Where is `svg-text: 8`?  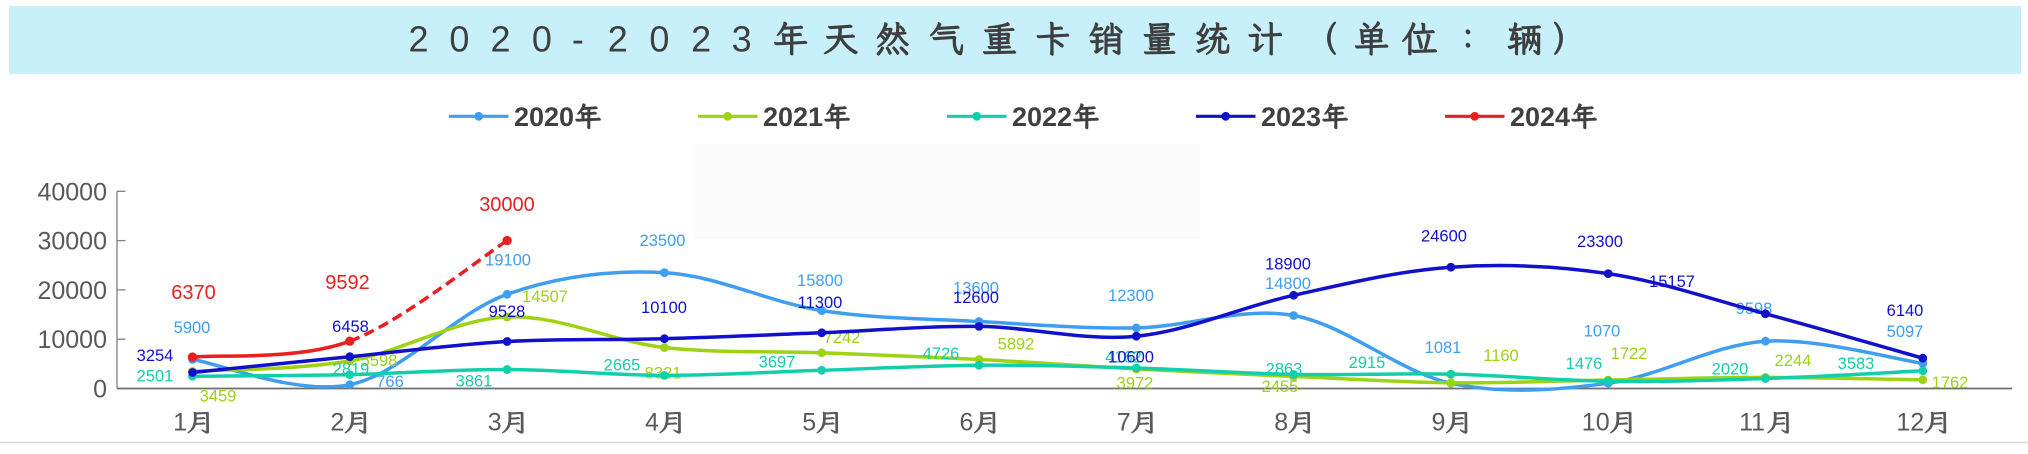
svg-text: 8 is located at coordinates (1281, 423).